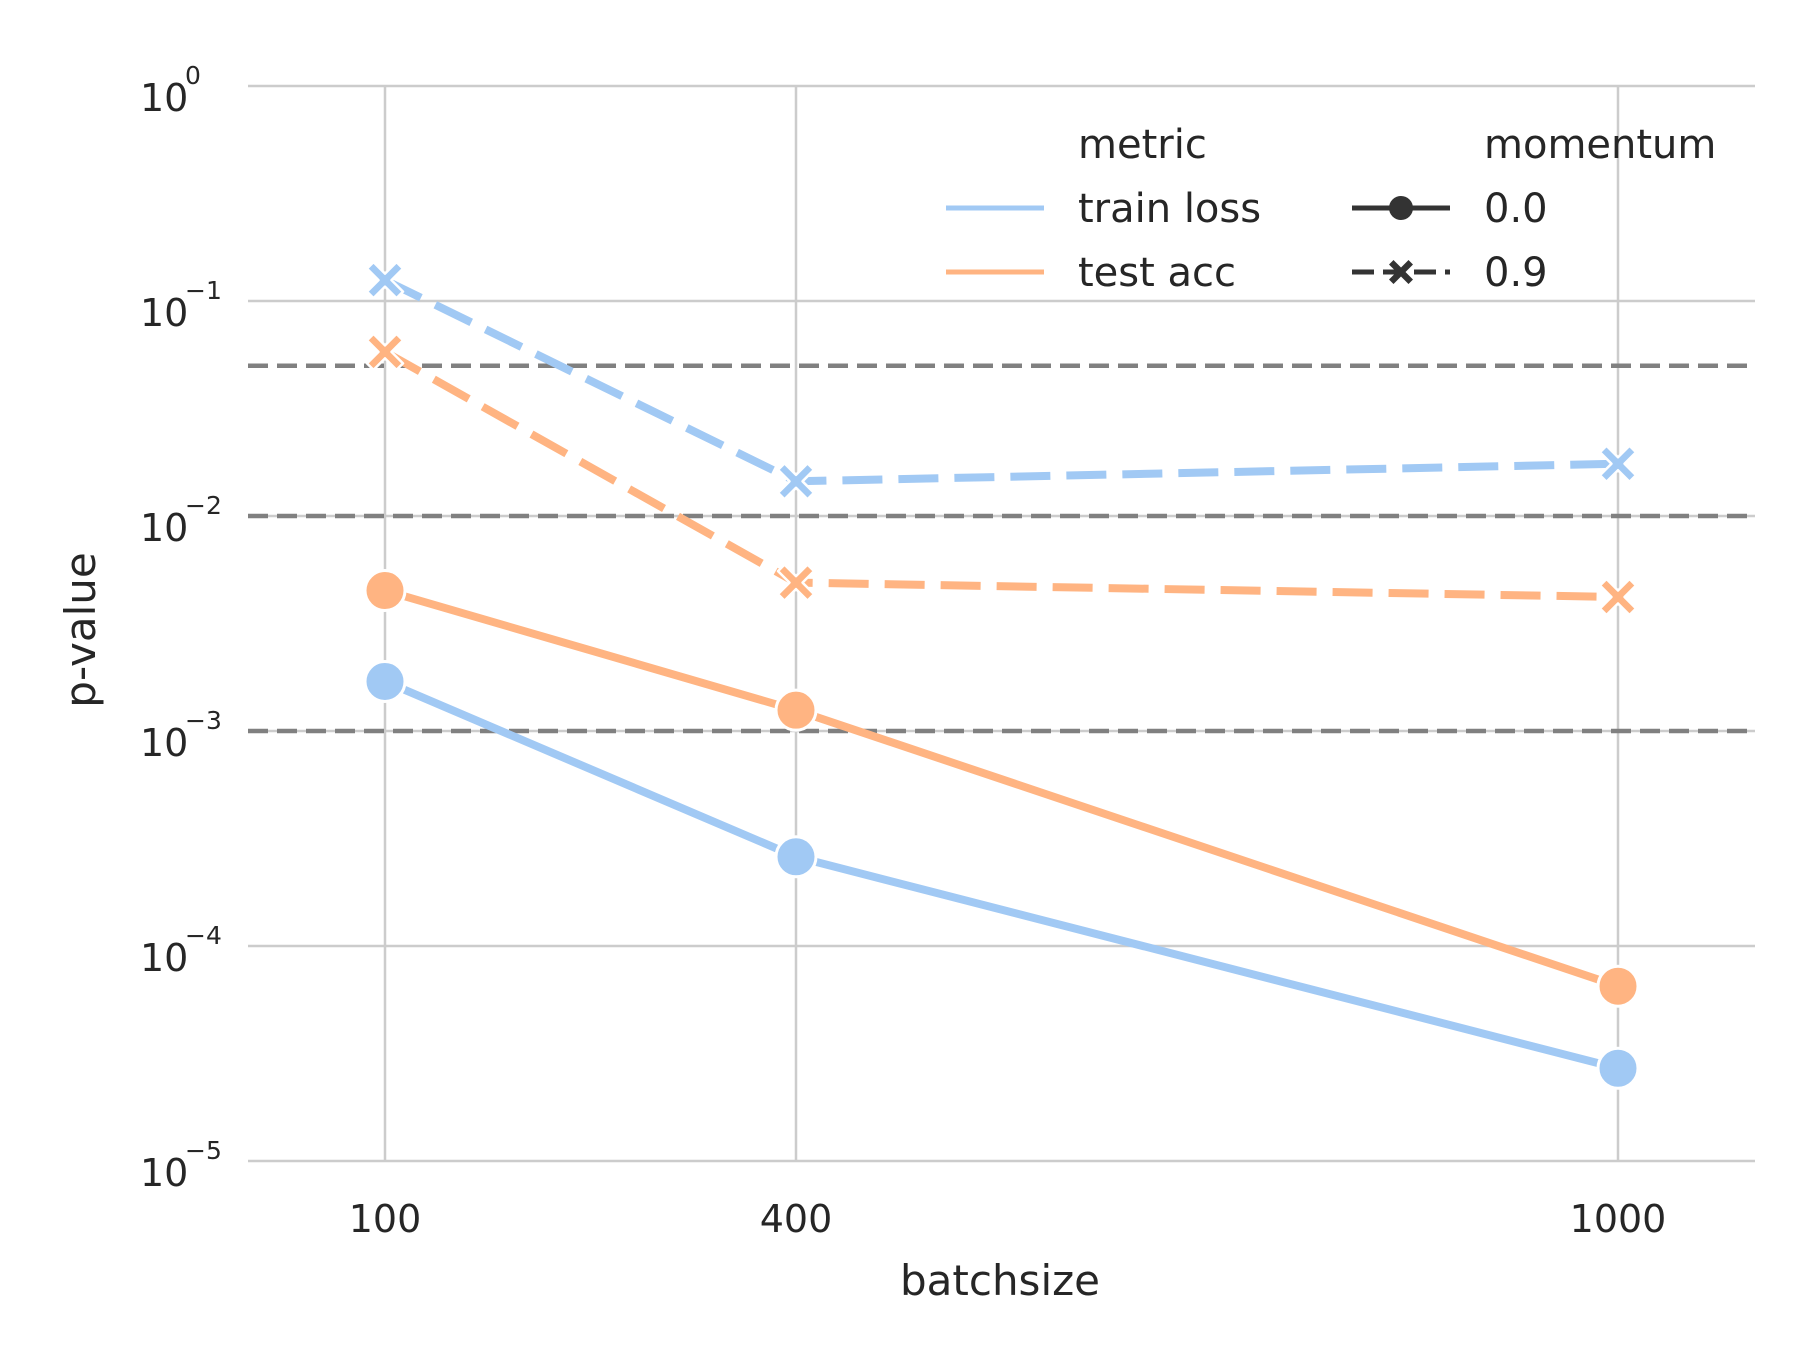 The height and width of the screenshot is (1350, 1800). What do you see at coordinates (203, 505) in the screenshot?
I see `y-tick-exponent: −2` at bounding box center [203, 505].